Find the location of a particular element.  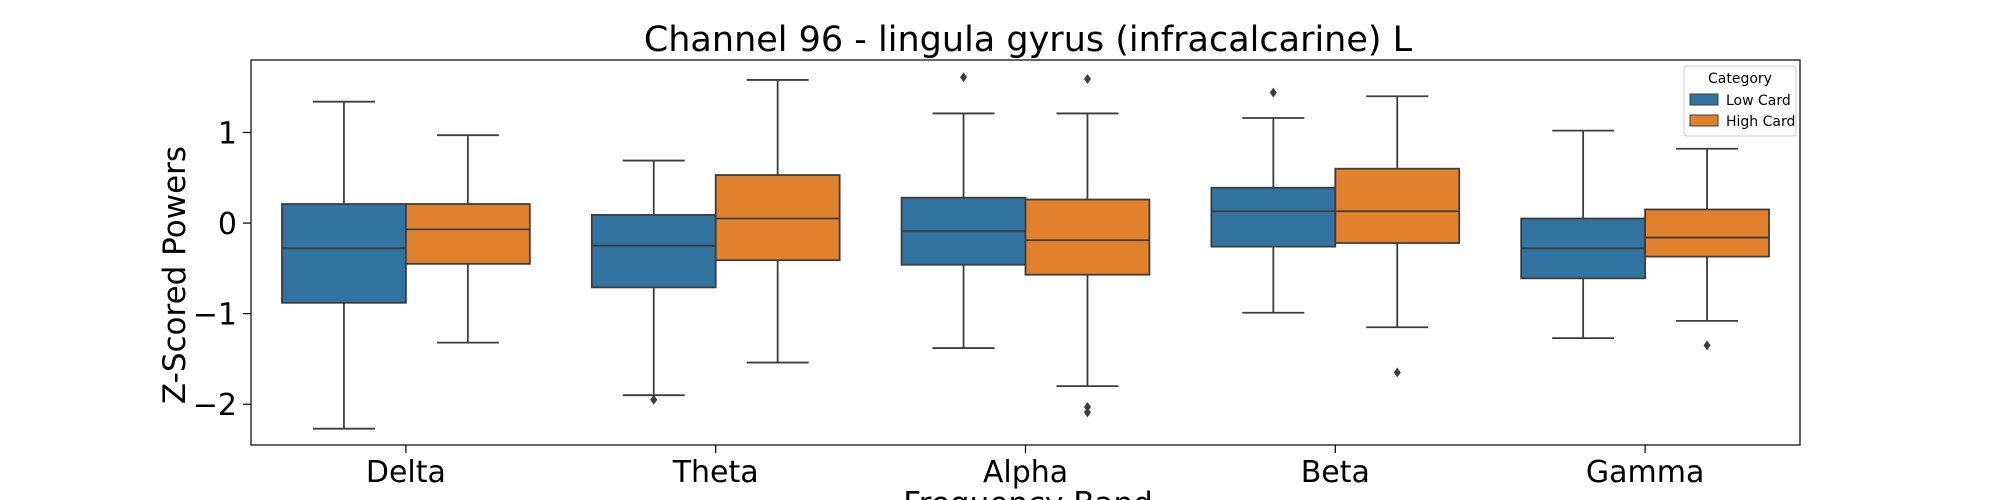

y-tick-label: −1 is located at coordinates (215, 315).